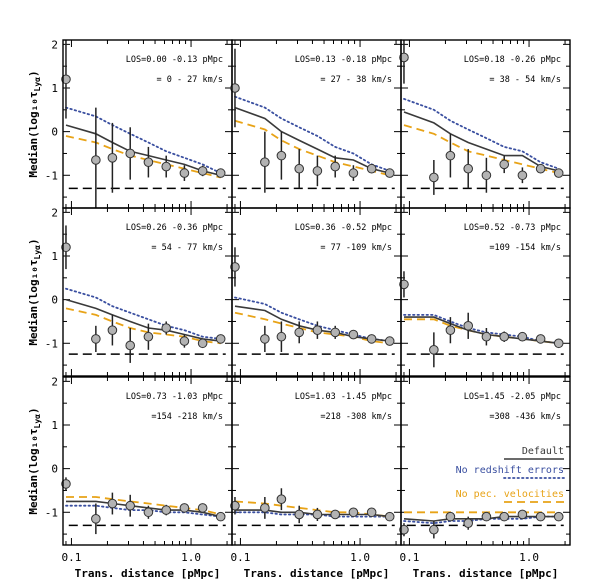  What do you see at coordinates (147, 292) in the screenshot?
I see `panel-4: LOS=0.26 -0.36 pMpc = 54 - 77 km/s` at bounding box center [147, 292].